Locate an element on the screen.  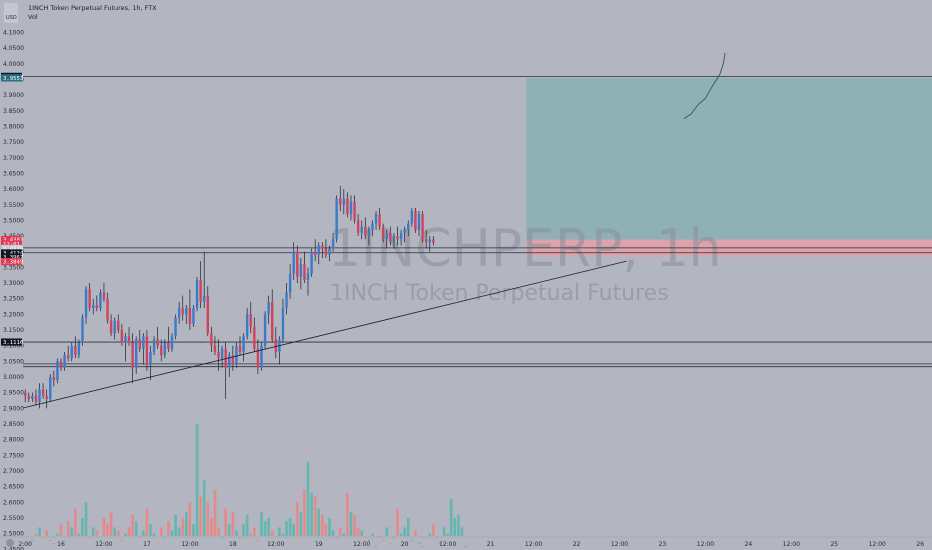
price-tick-label: 3.9000 is located at coordinates (13, 95).